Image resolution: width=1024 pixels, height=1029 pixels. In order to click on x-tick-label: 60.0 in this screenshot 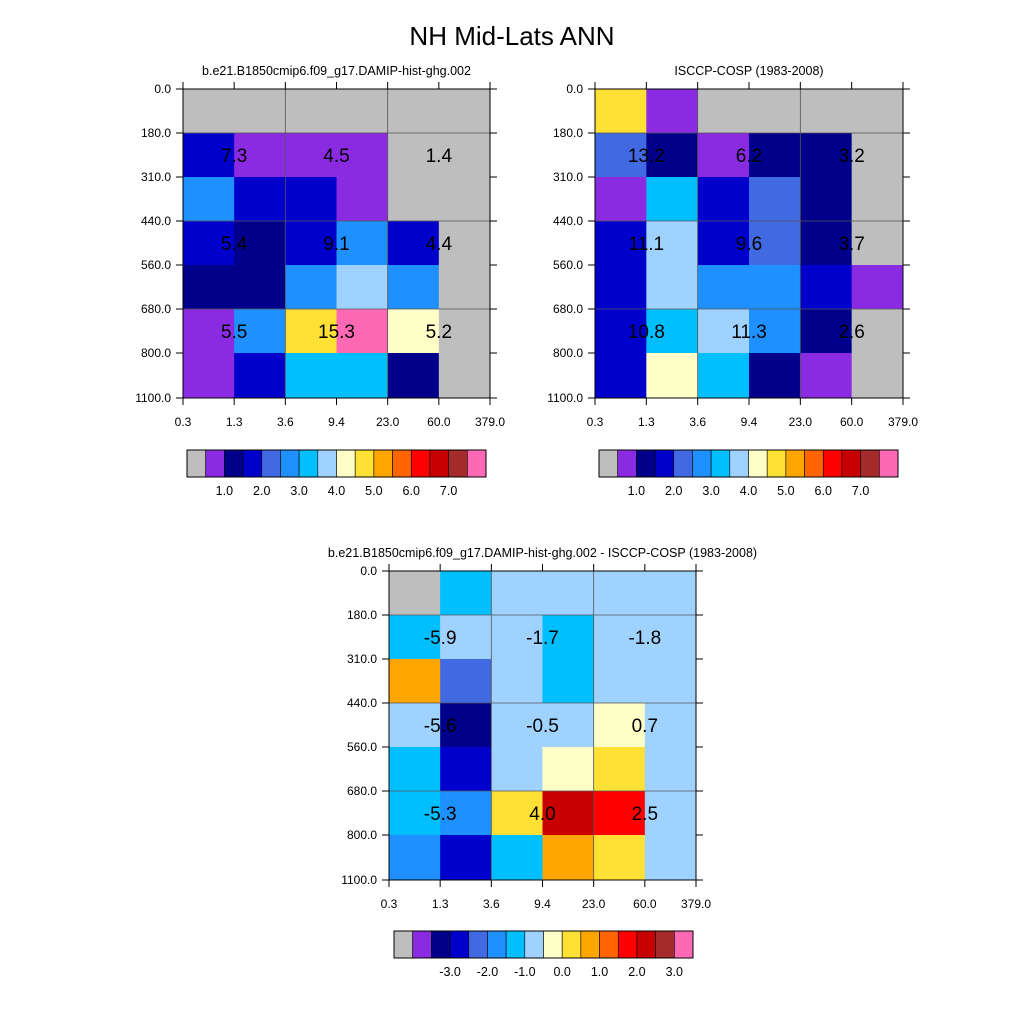, I will do `click(439, 422)`.